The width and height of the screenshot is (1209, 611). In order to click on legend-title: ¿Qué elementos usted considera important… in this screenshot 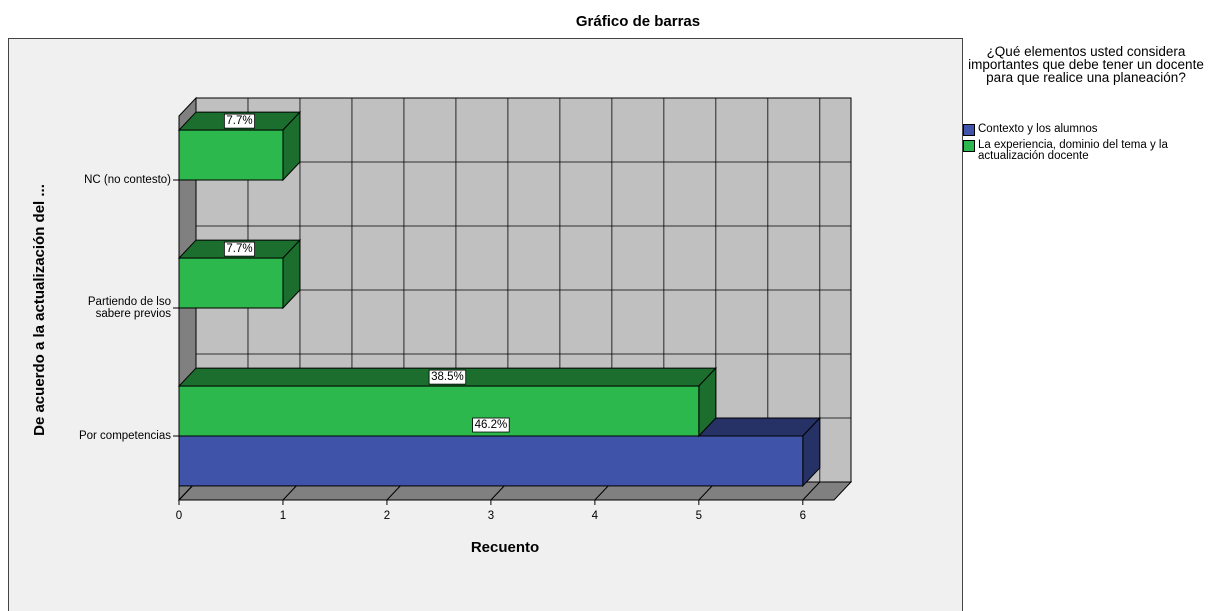, I will do `click(1086, 64)`.